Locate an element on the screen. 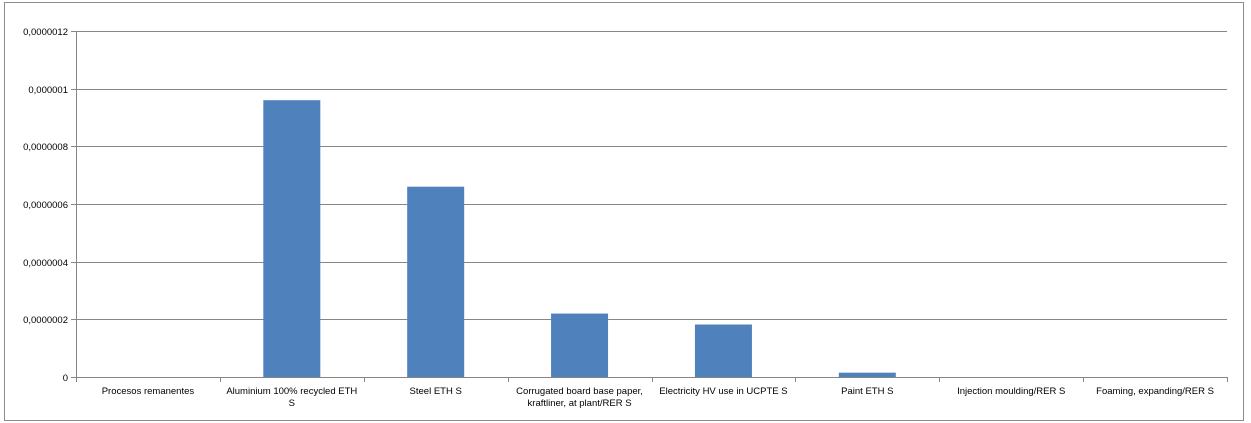 The image size is (1251, 423). x-tick-label: Steel ETH S is located at coordinates (436, 391).